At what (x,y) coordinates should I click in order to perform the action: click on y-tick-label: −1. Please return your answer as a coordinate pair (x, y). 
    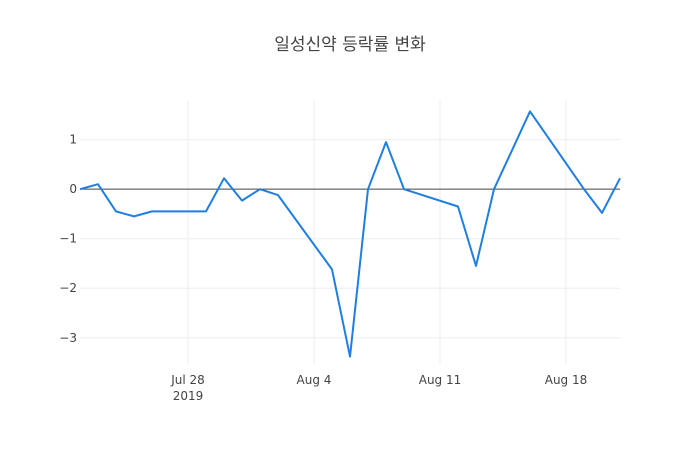
    Looking at the image, I should click on (68, 239).